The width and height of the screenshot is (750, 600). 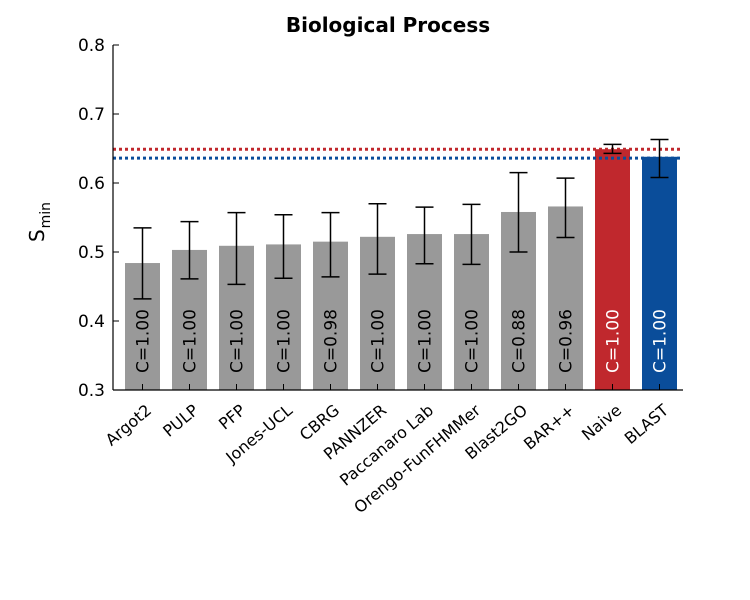 I want to click on y-tick-label-2: 0.5, so click(x=91, y=253).